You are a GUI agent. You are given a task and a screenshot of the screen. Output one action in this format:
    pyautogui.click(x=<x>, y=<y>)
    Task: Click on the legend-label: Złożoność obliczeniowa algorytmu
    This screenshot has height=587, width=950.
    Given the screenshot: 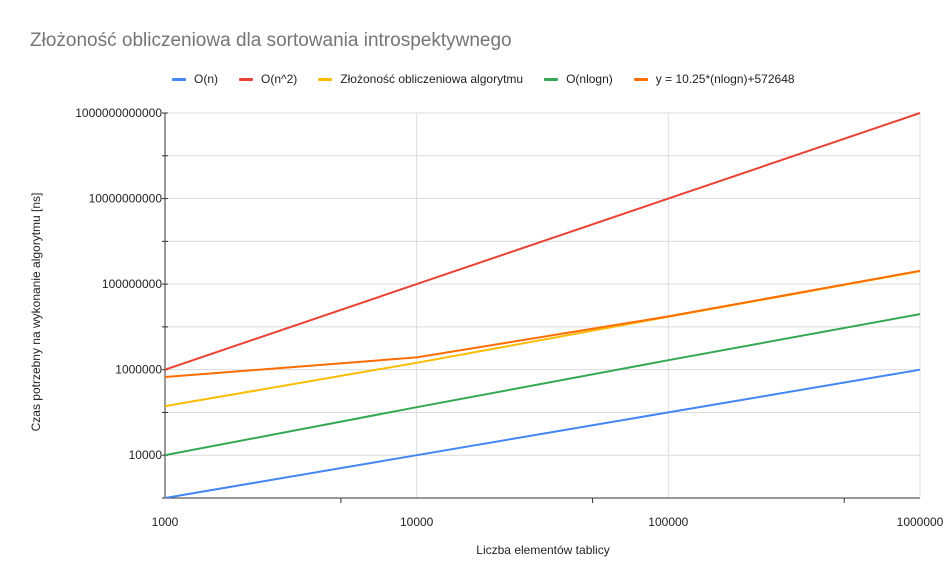 What is the action you would take?
    pyautogui.click(x=432, y=79)
    